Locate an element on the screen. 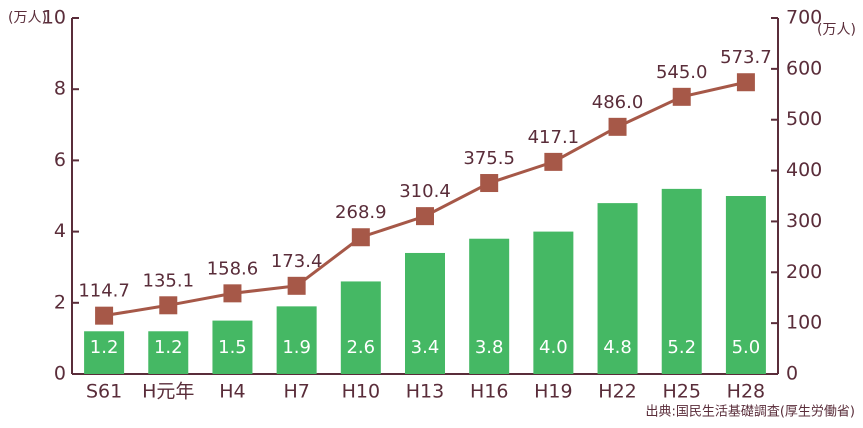 Image resolution: width=863 pixels, height=428 pixels. bar-value-label: 3.8 is located at coordinates (489, 347).